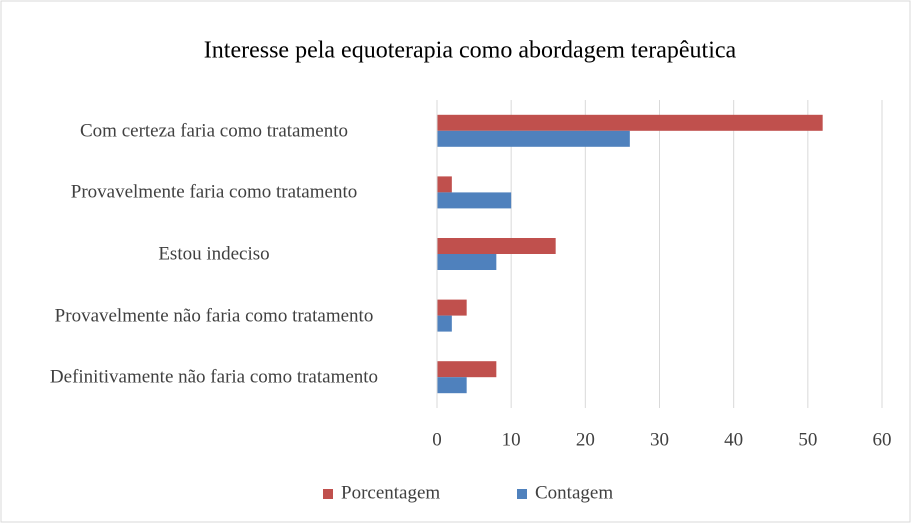 This screenshot has width=912, height=524. I want to click on y-tick-label: Provavelmente não faria como tratamento, so click(214, 316).